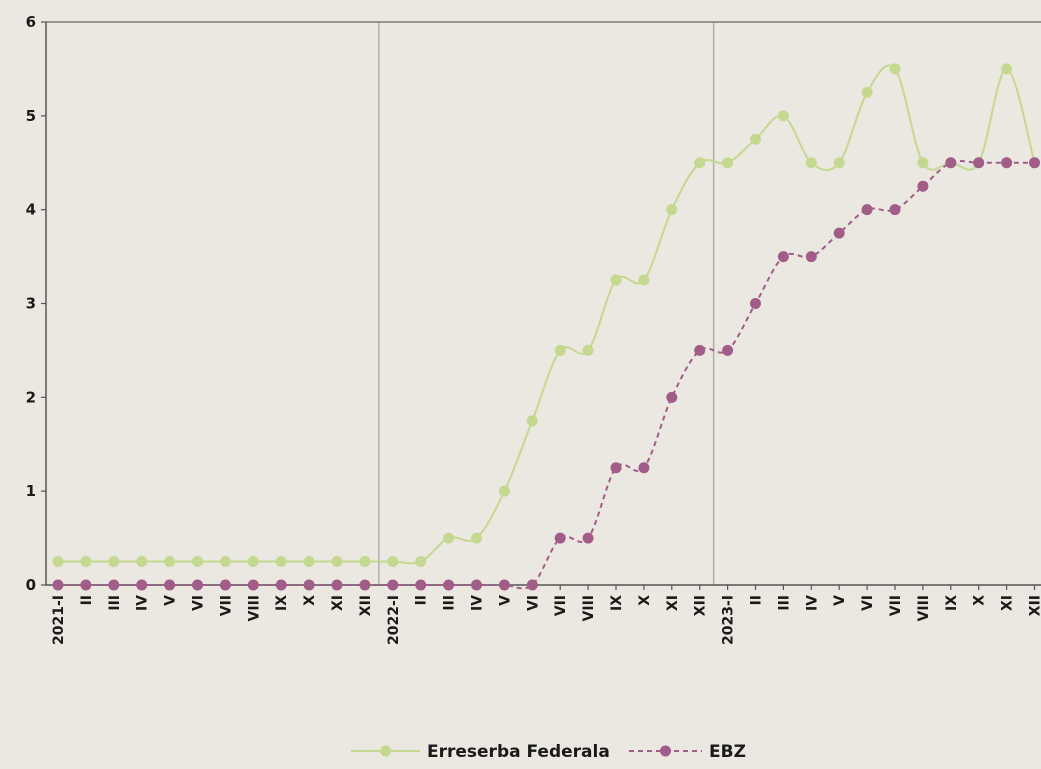 The image size is (1041, 769). Describe the element at coordinates (36, 303) in the screenshot. I see `y-axis-ticks: 0 1 2 3 4 5 6` at that location.